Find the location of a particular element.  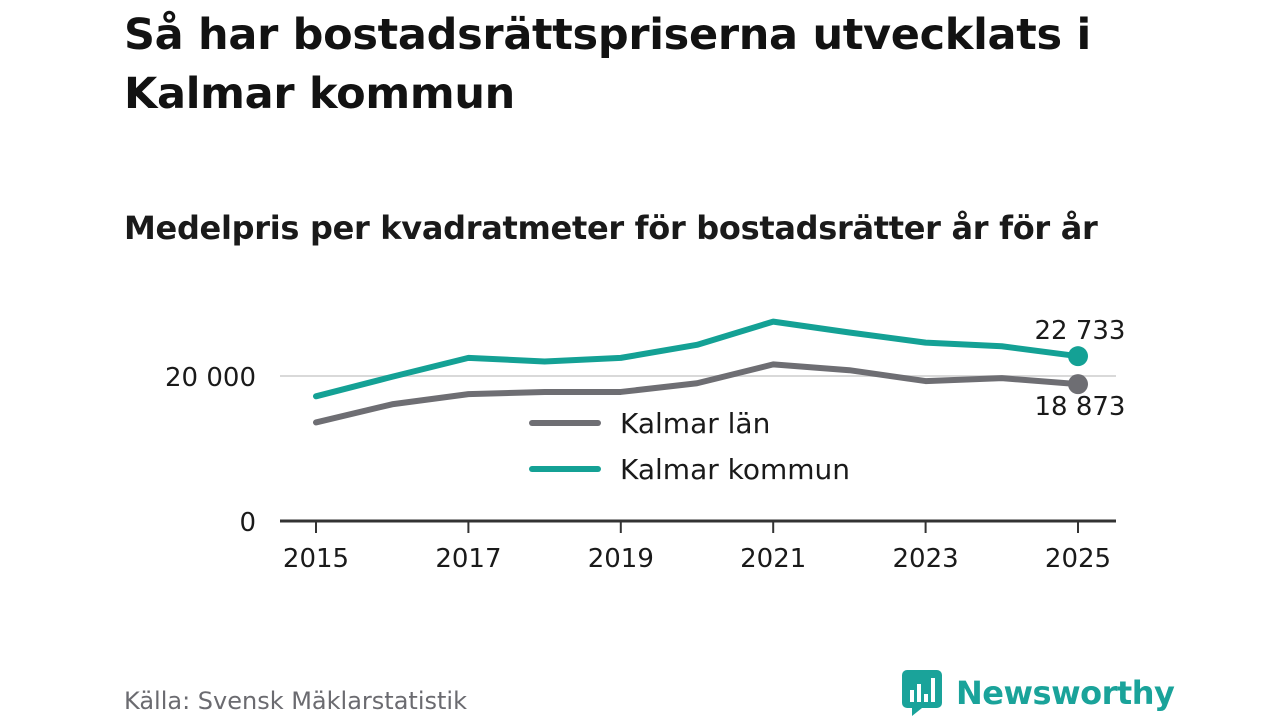

legend-label-0: Kalmar län is located at coordinates (695, 423).